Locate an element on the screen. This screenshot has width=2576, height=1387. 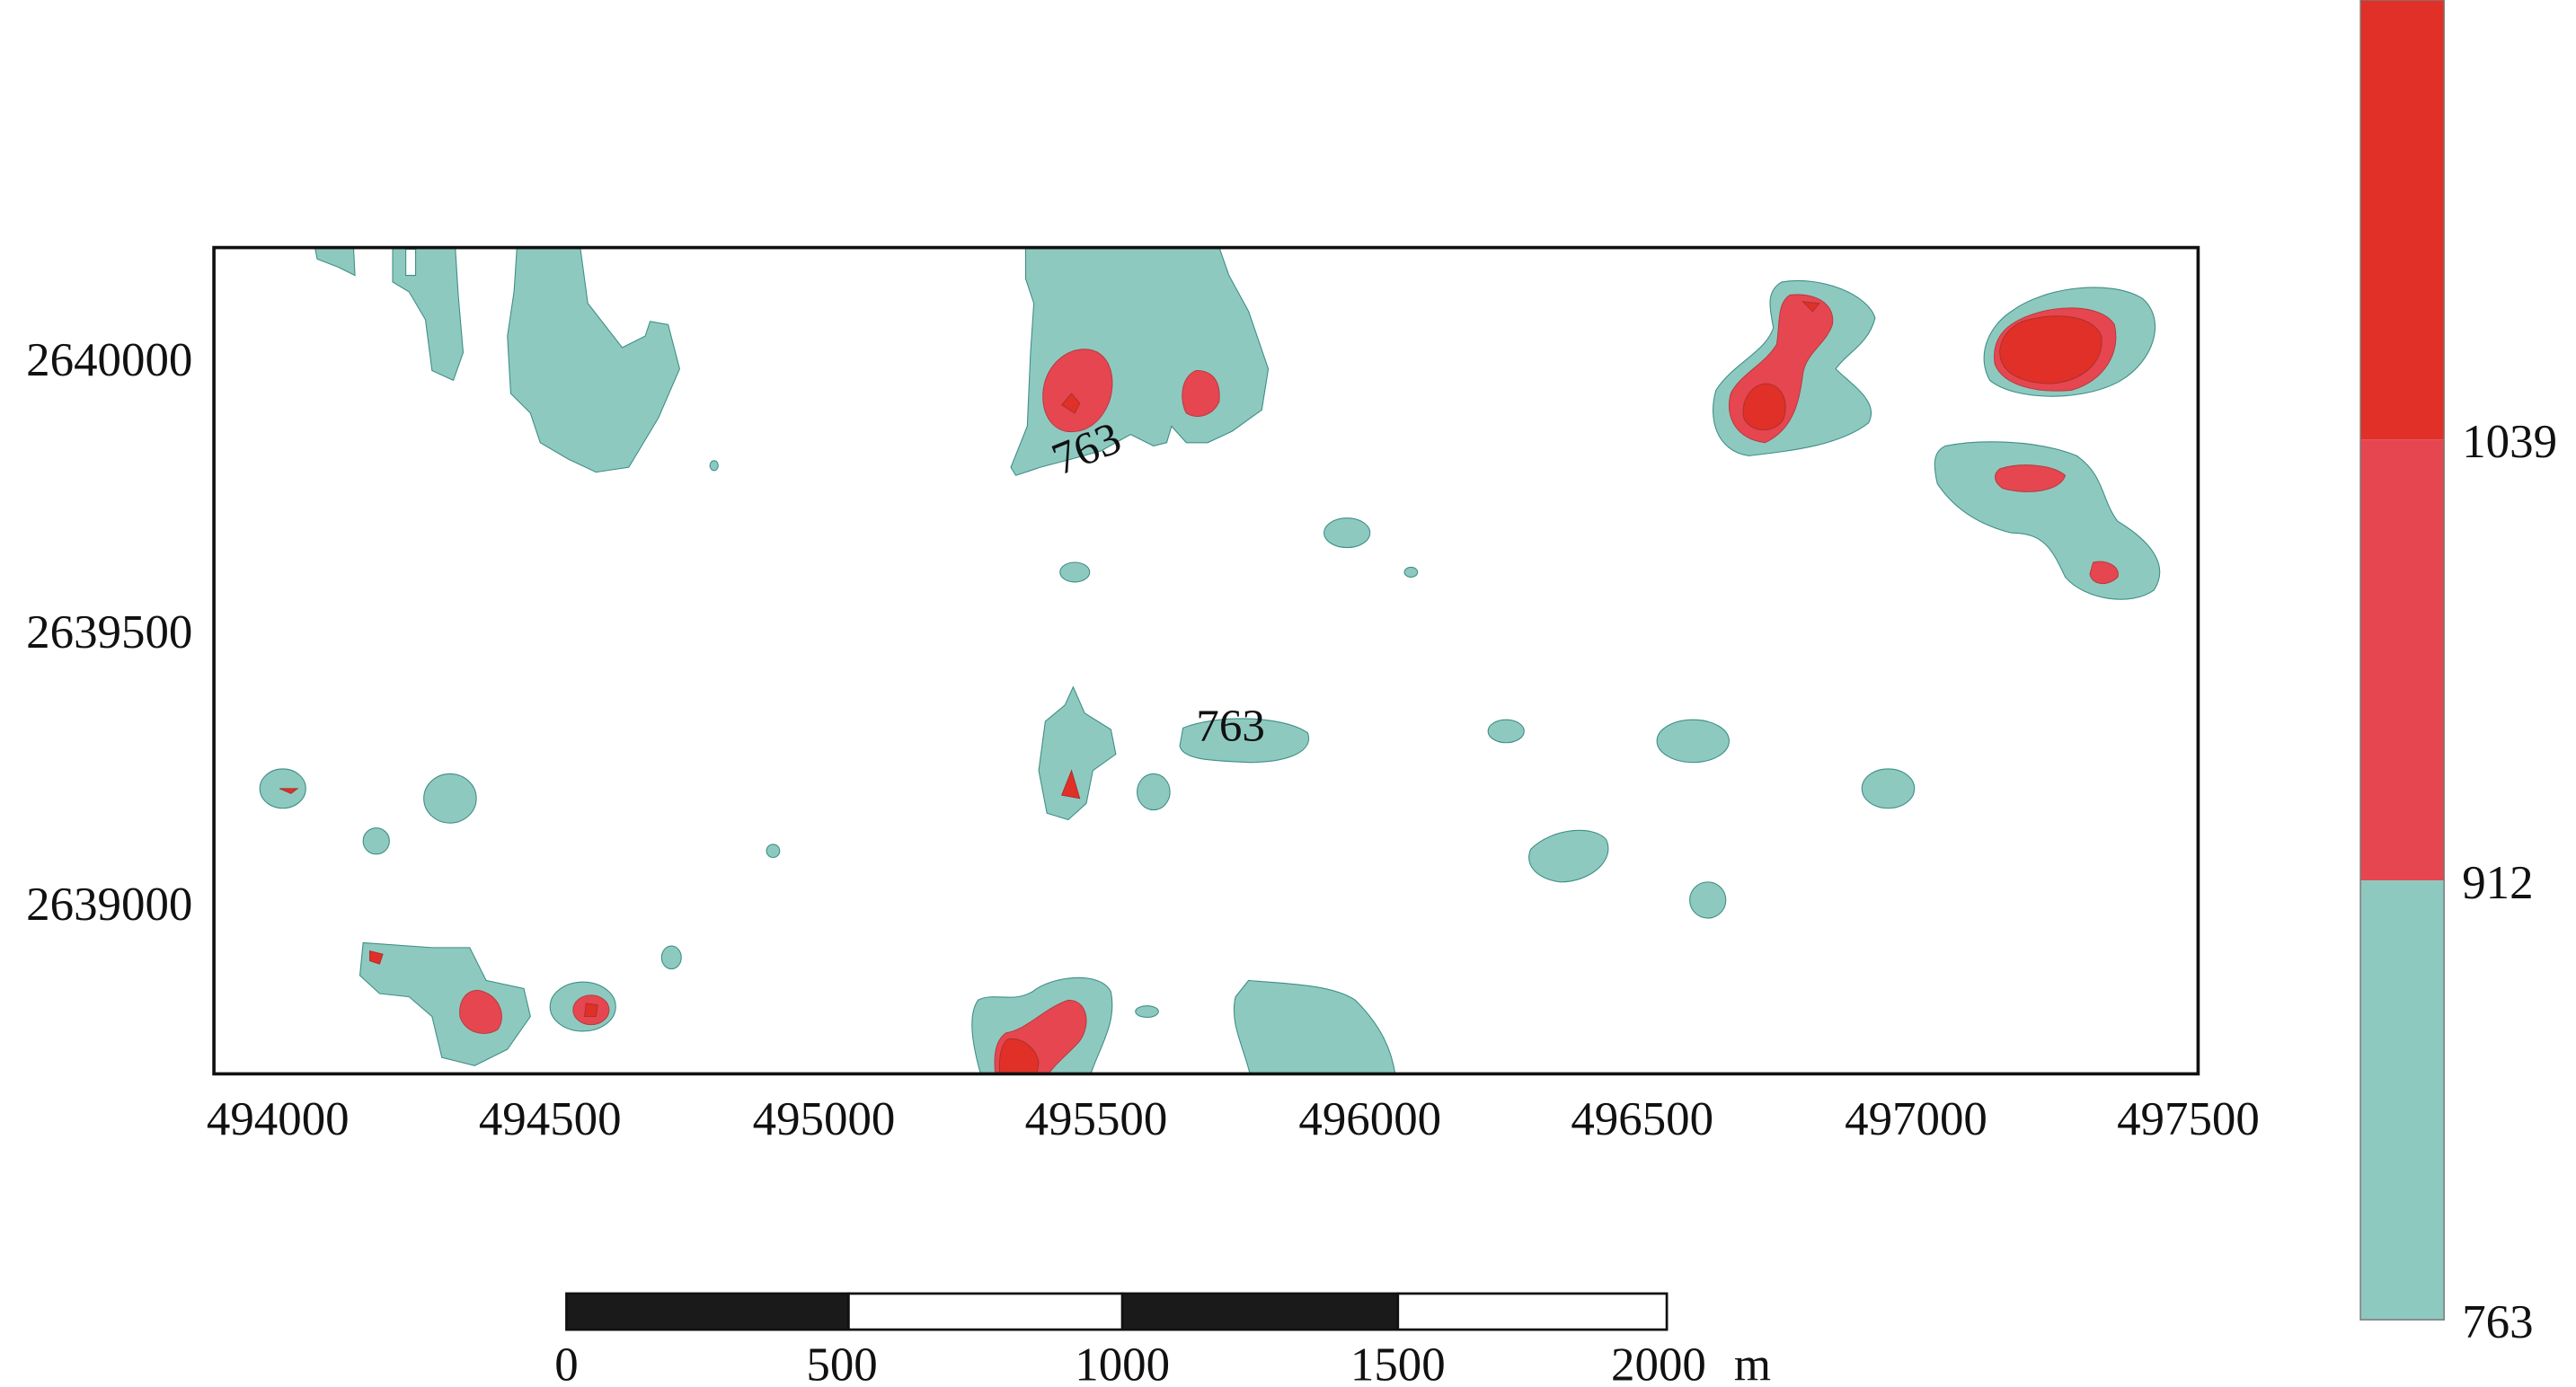
y-tick-label: 2639500 is located at coordinates (109, 632).